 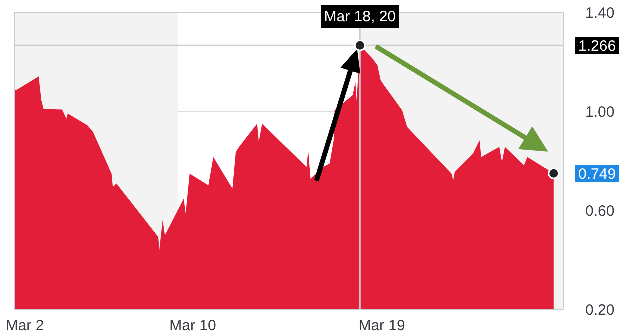 What do you see at coordinates (382, 324) in the screenshot?
I see `x-tick-label: Mar 19` at bounding box center [382, 324].